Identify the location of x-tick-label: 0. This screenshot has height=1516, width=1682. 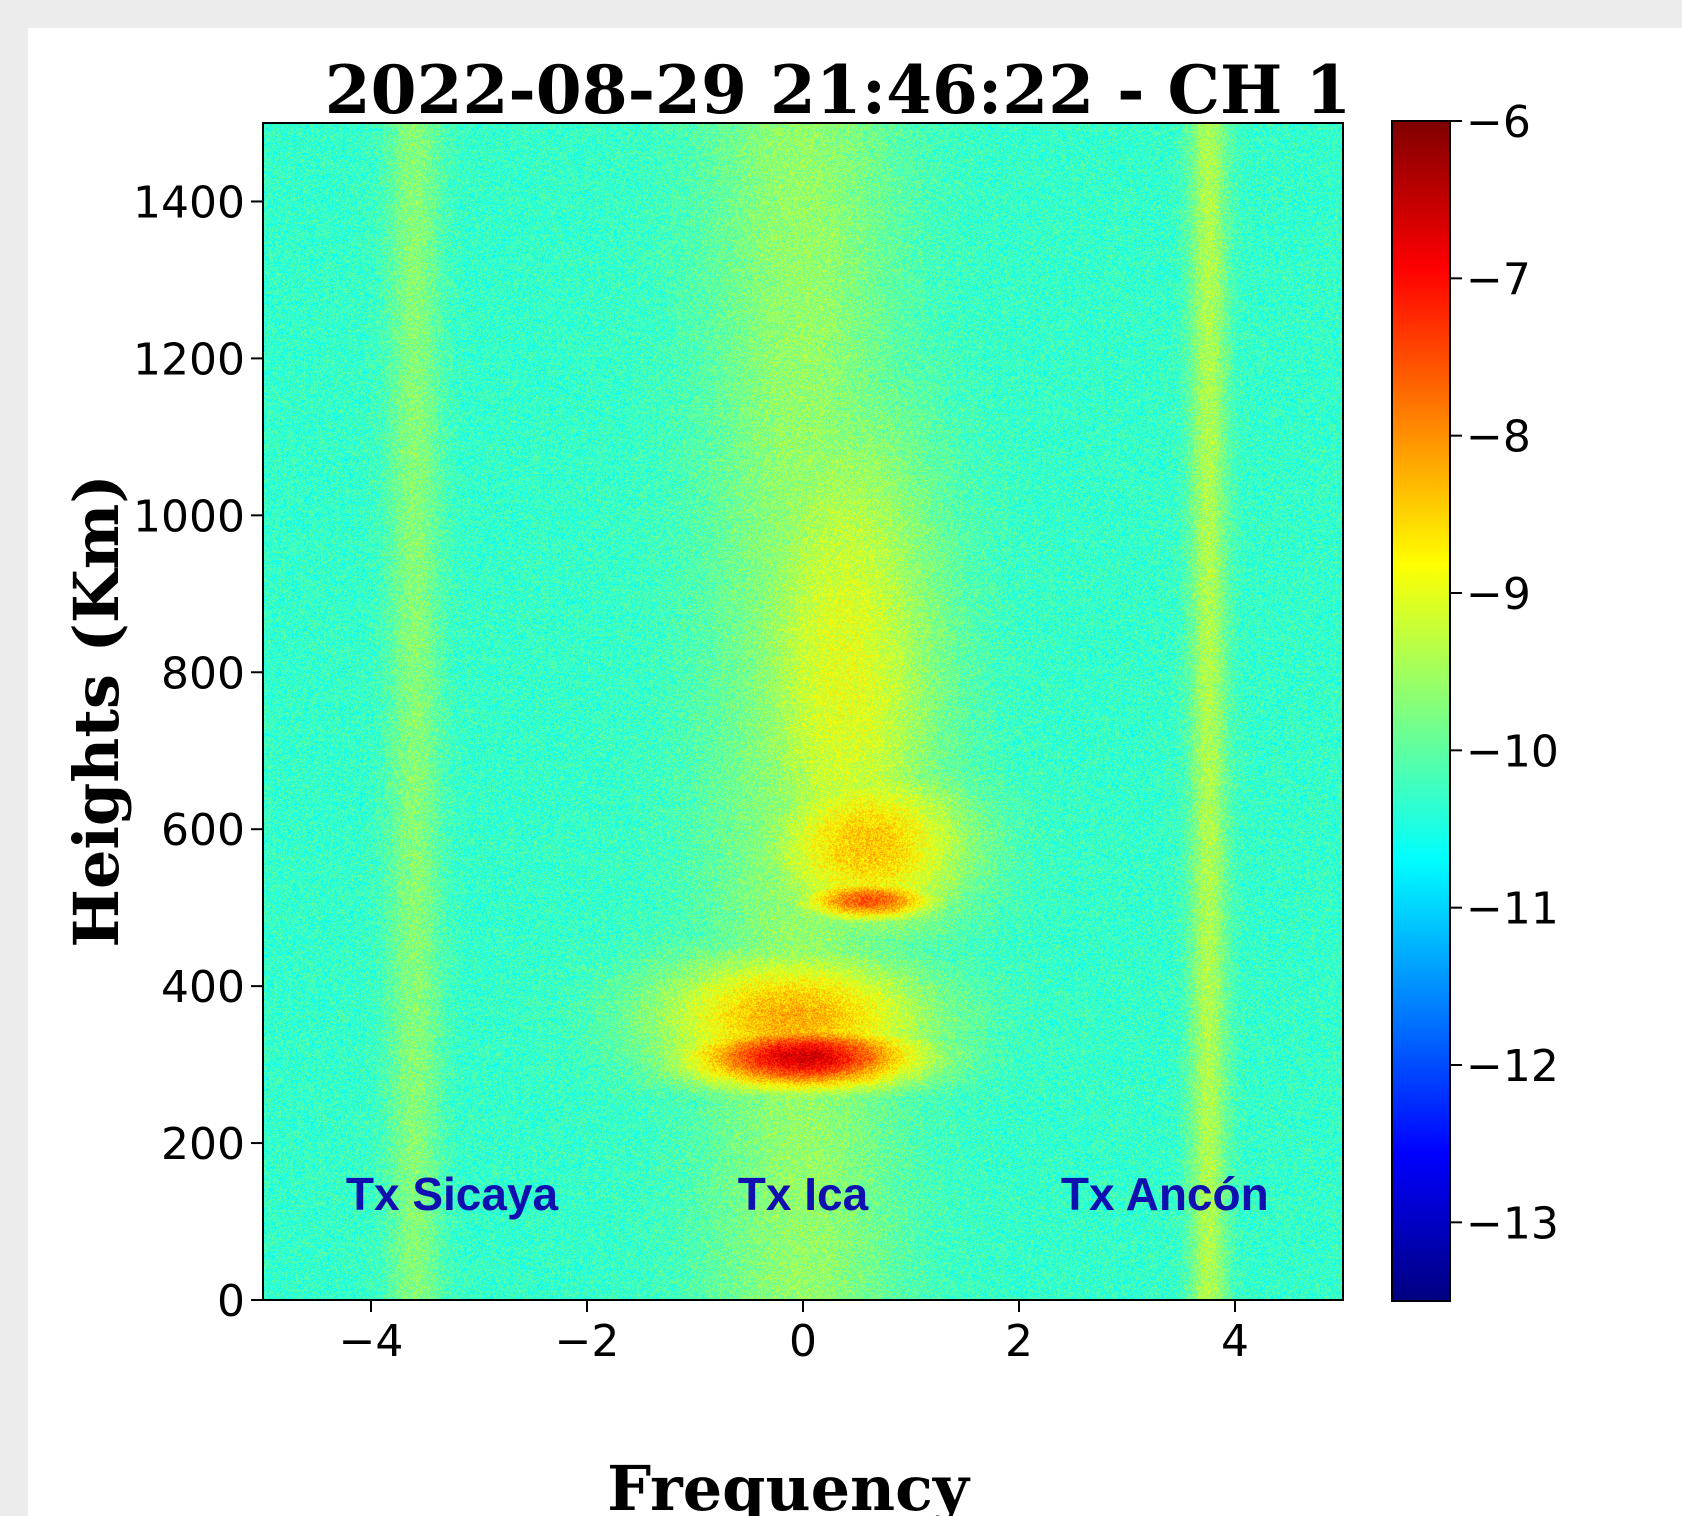
(803, 1341).